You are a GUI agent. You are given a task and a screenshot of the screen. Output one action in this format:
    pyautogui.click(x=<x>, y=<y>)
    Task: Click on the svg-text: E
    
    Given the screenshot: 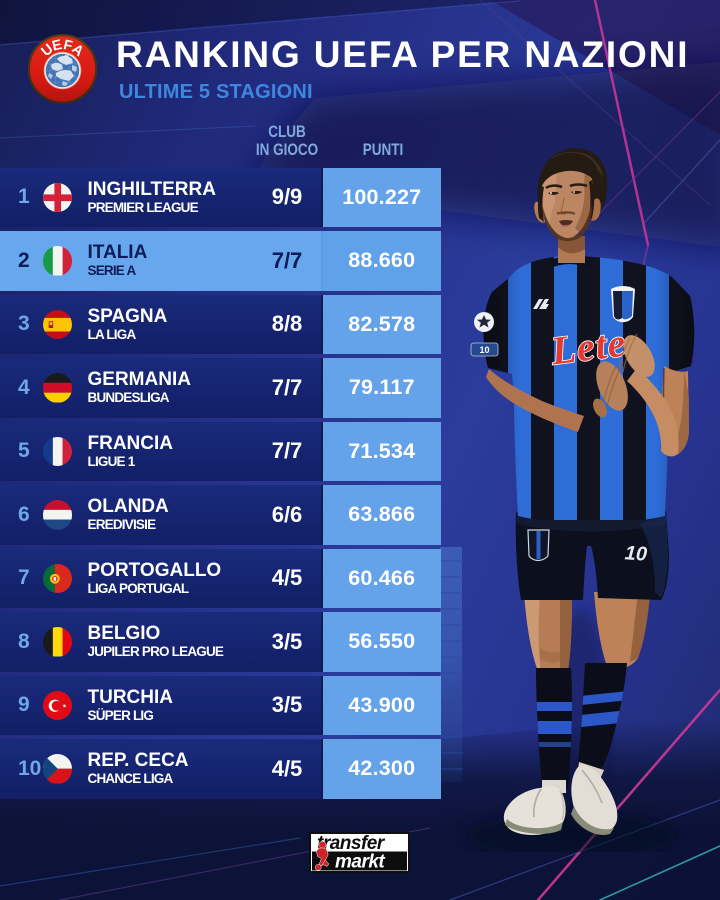 What is the action you would take?
    pyautogui.click(x=57, y=46)
    